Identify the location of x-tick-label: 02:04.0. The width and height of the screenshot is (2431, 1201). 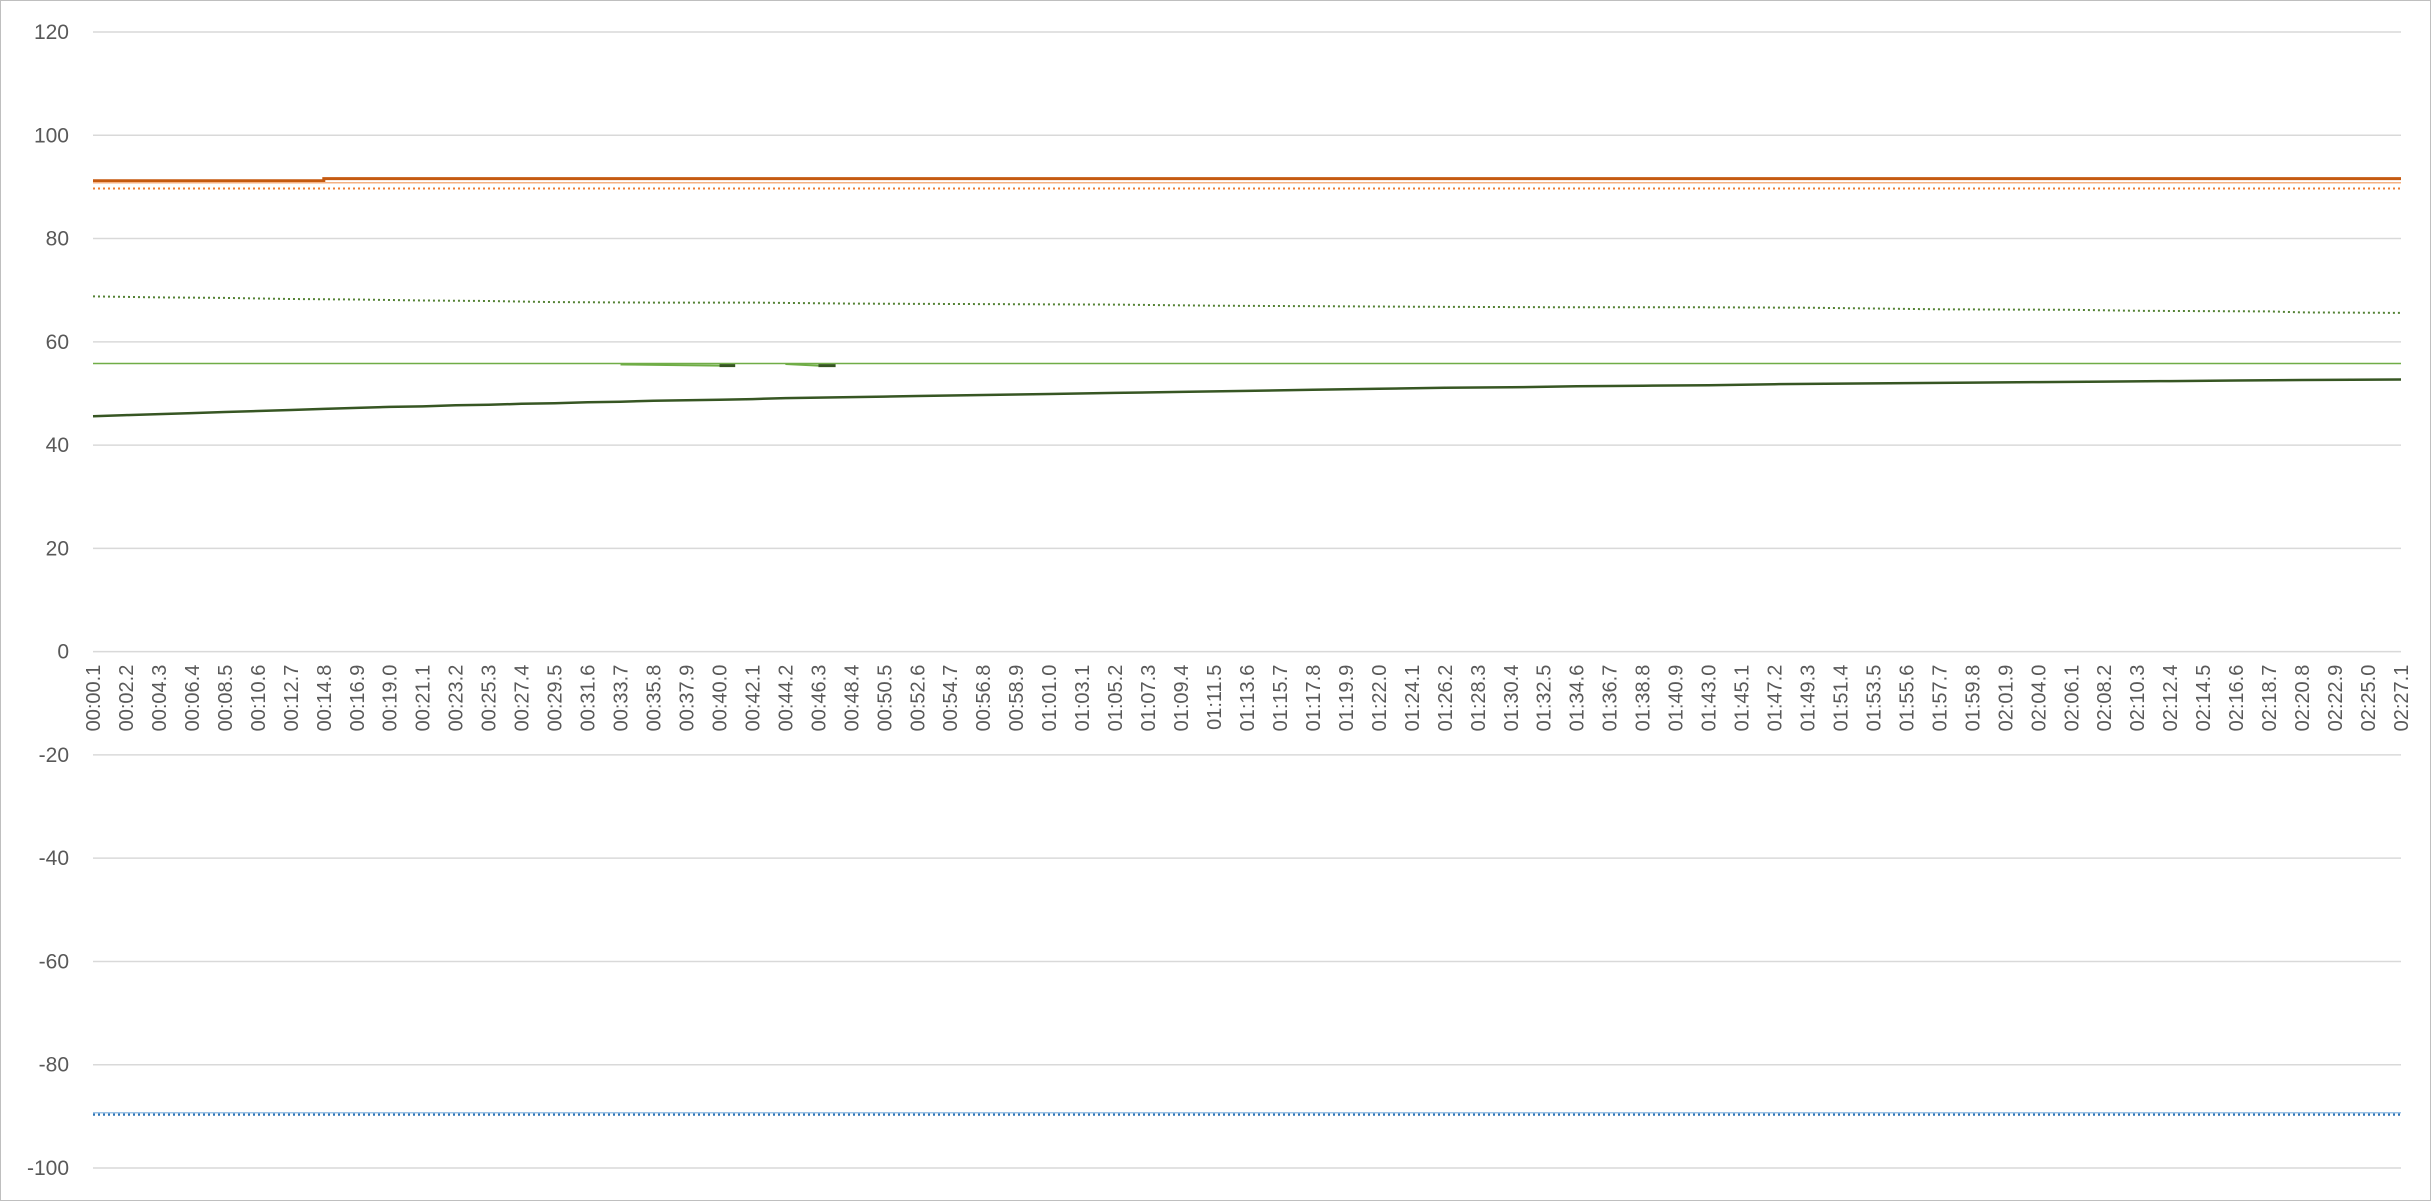
(2039, 698).